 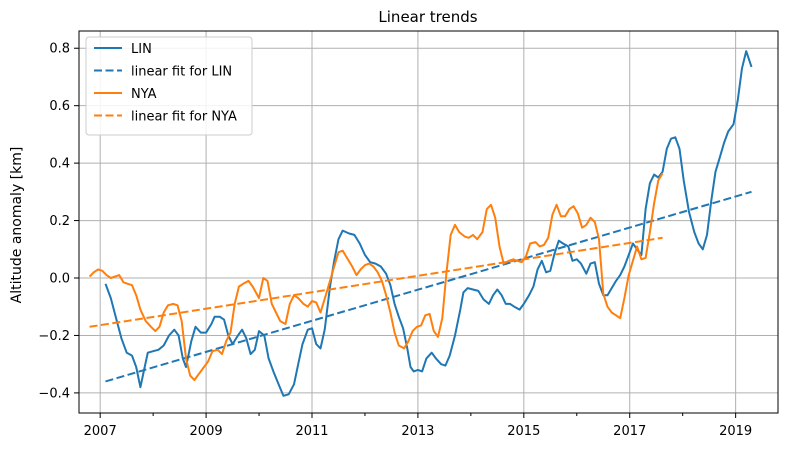 I want to click on legend-label-linear-fit-for-nya: linear fit for NYA, so click(x=184, y=117).